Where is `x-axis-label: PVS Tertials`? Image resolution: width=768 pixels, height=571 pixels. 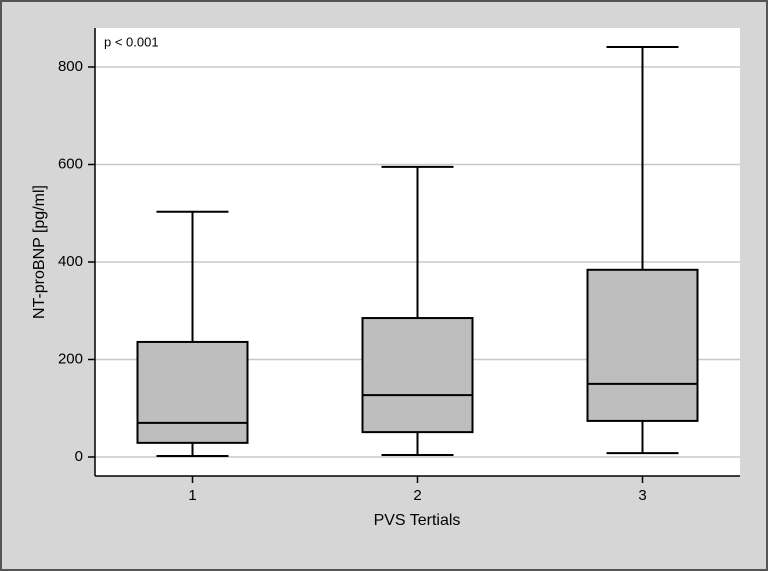 x-axis-label: PVS Tertials is located at coordinates (417, 520).